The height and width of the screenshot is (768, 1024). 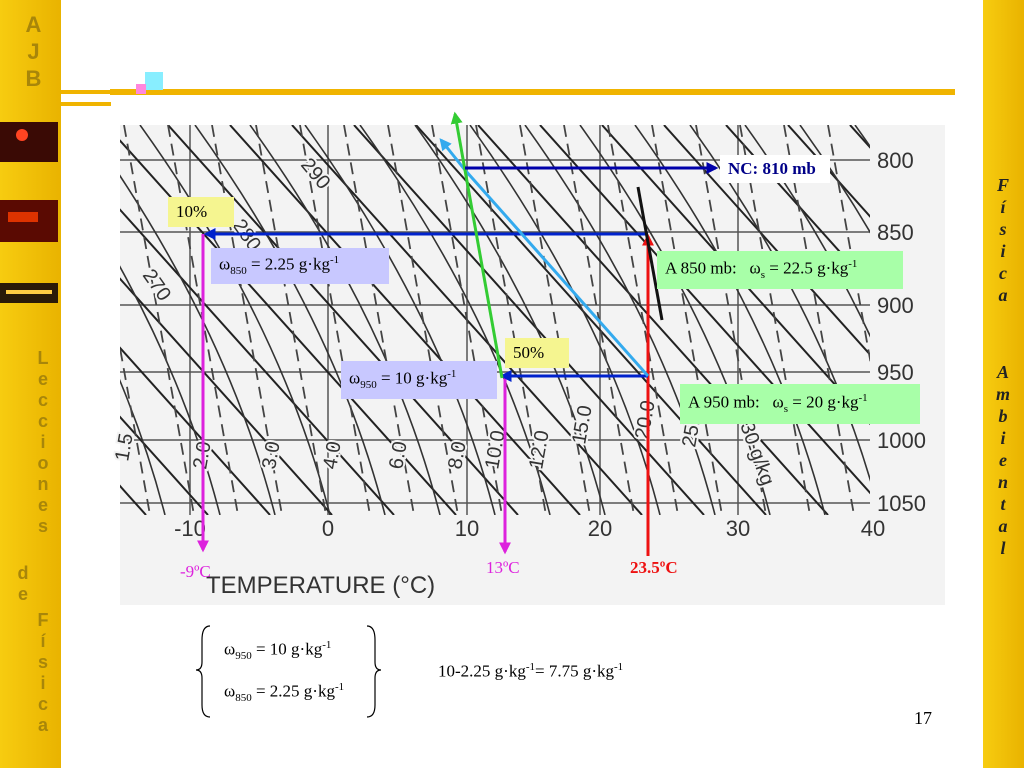 I want to click on thumb, so click(x=29, y=142).